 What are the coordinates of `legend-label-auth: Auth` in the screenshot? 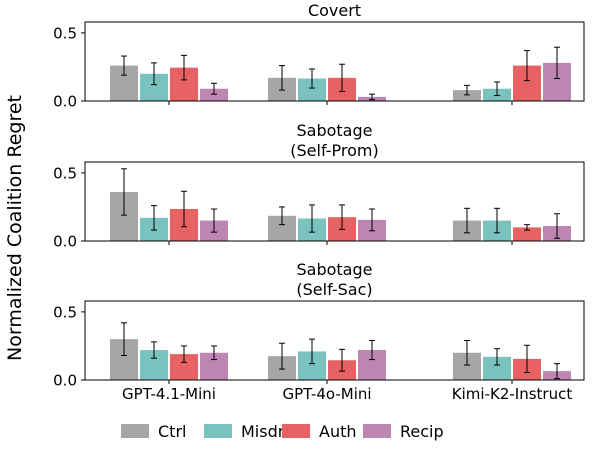 It's located at (338, 431).